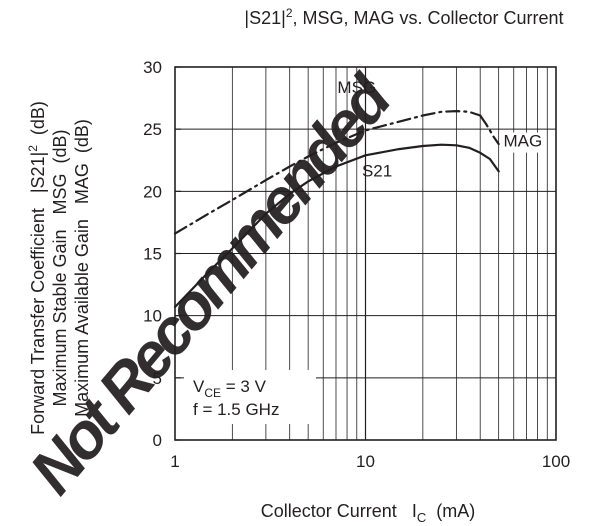 The height and width of the screenshot is (526, 589). I want to click on title-superscript: 2, so click(289, 13).